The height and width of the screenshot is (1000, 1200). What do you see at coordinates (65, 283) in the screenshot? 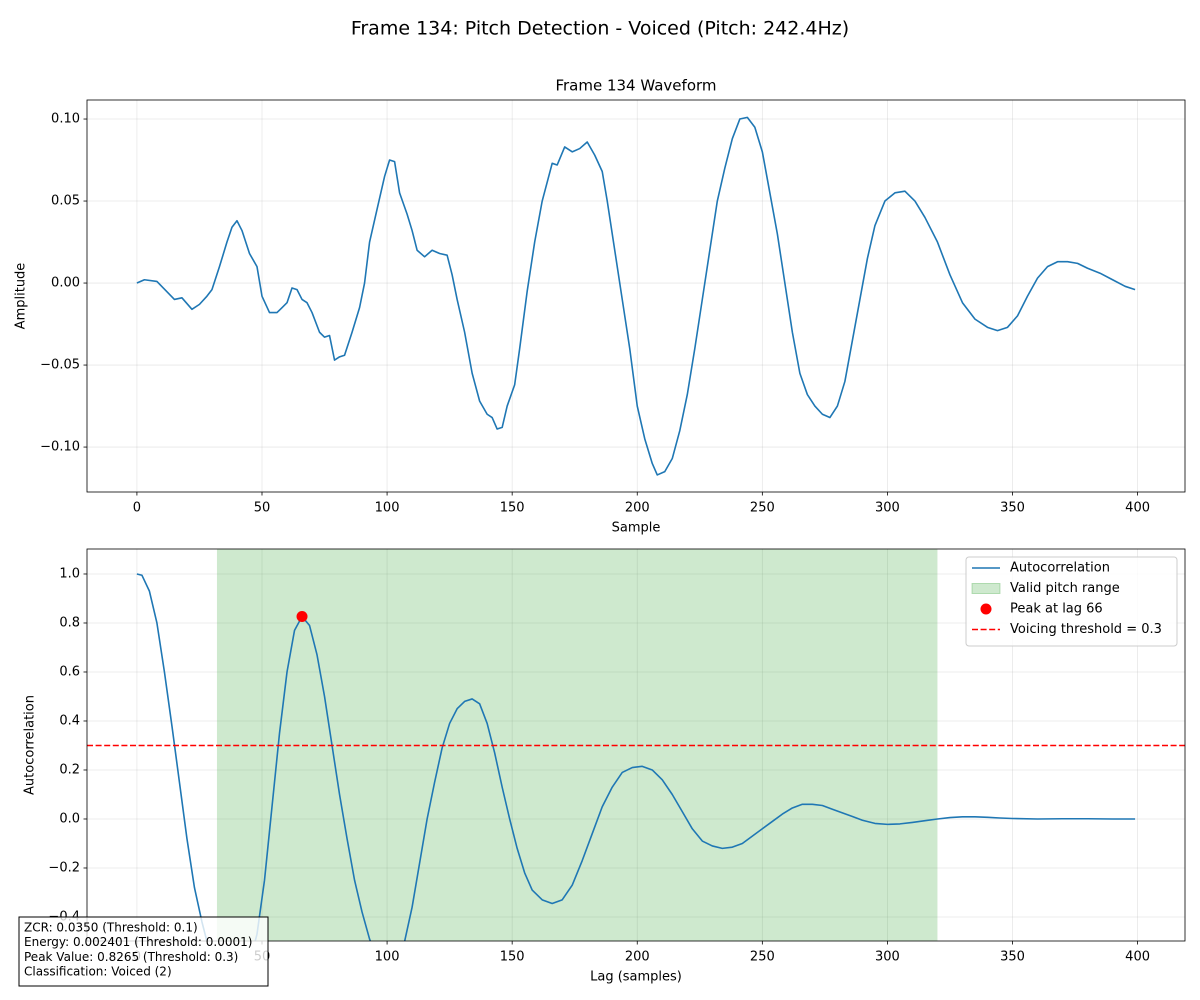
I see `y-tick-label: 0.00` at bounding box center [65, 283].